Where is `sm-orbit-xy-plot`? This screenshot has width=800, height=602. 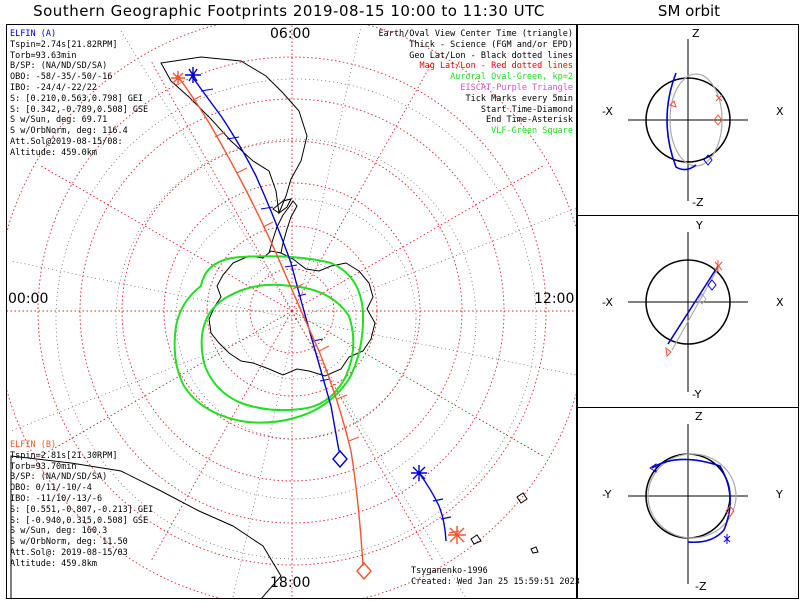
sm-orbit-xy-plot is located at coordinates (688, 312).